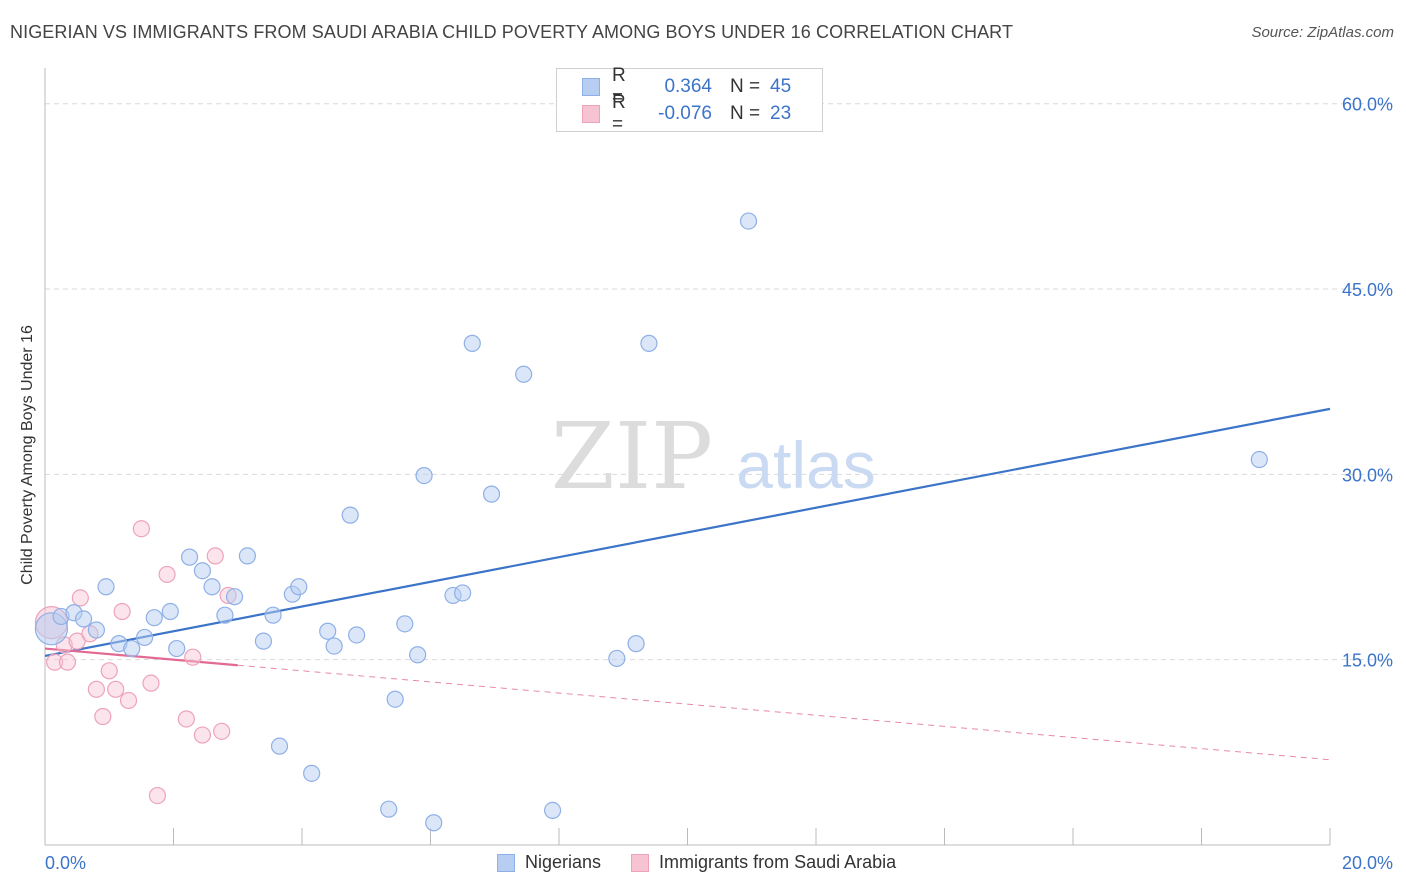 This screenshot has height=892, width=1406. What do you see at coordinates (713, 456) in the screenshot?
I see `watermark: ZIP atlas` at bounding box center [713, 456].